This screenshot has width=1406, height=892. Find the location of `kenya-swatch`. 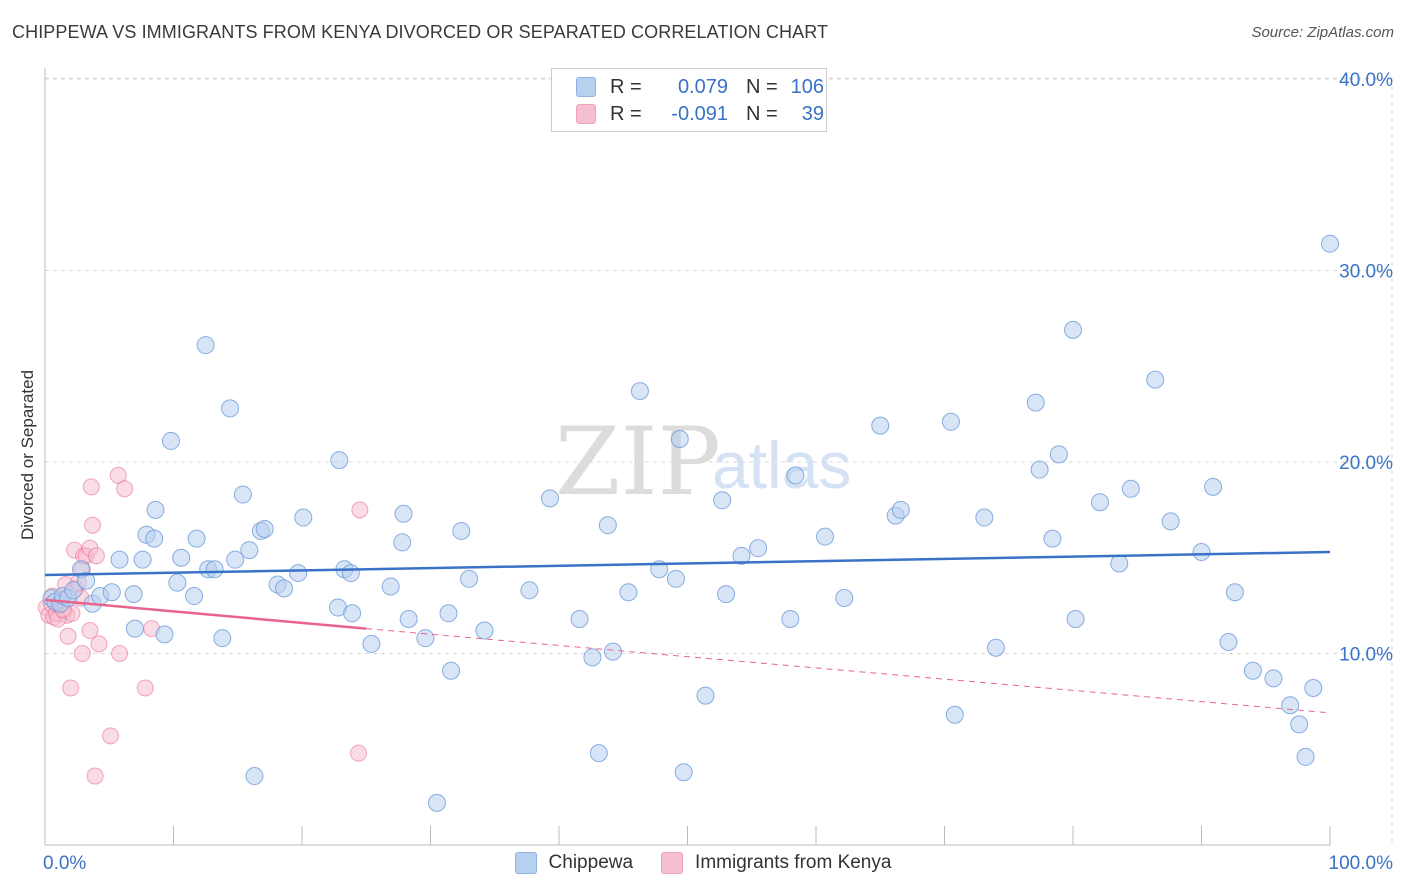

kenya-swatch is located at coordinates (586, 114).